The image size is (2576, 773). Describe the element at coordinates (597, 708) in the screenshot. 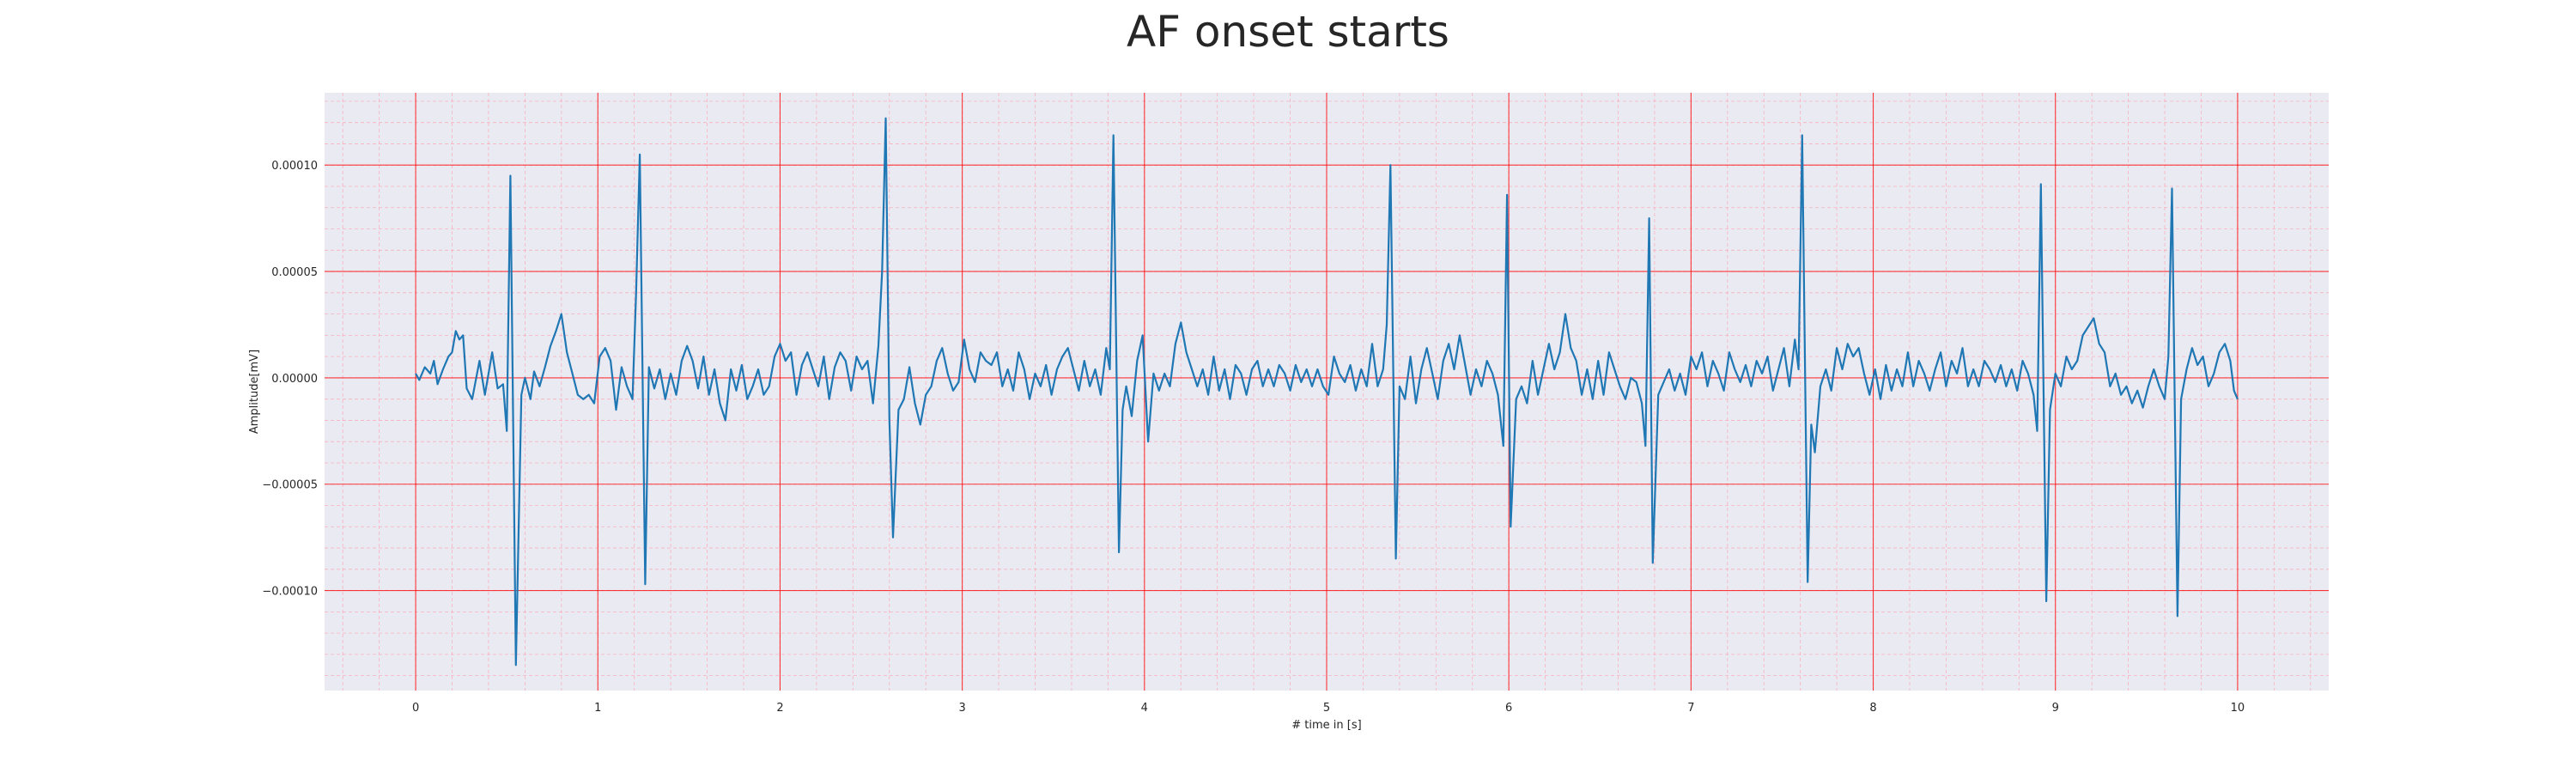

I see `x-tick-label: 1` at that location.